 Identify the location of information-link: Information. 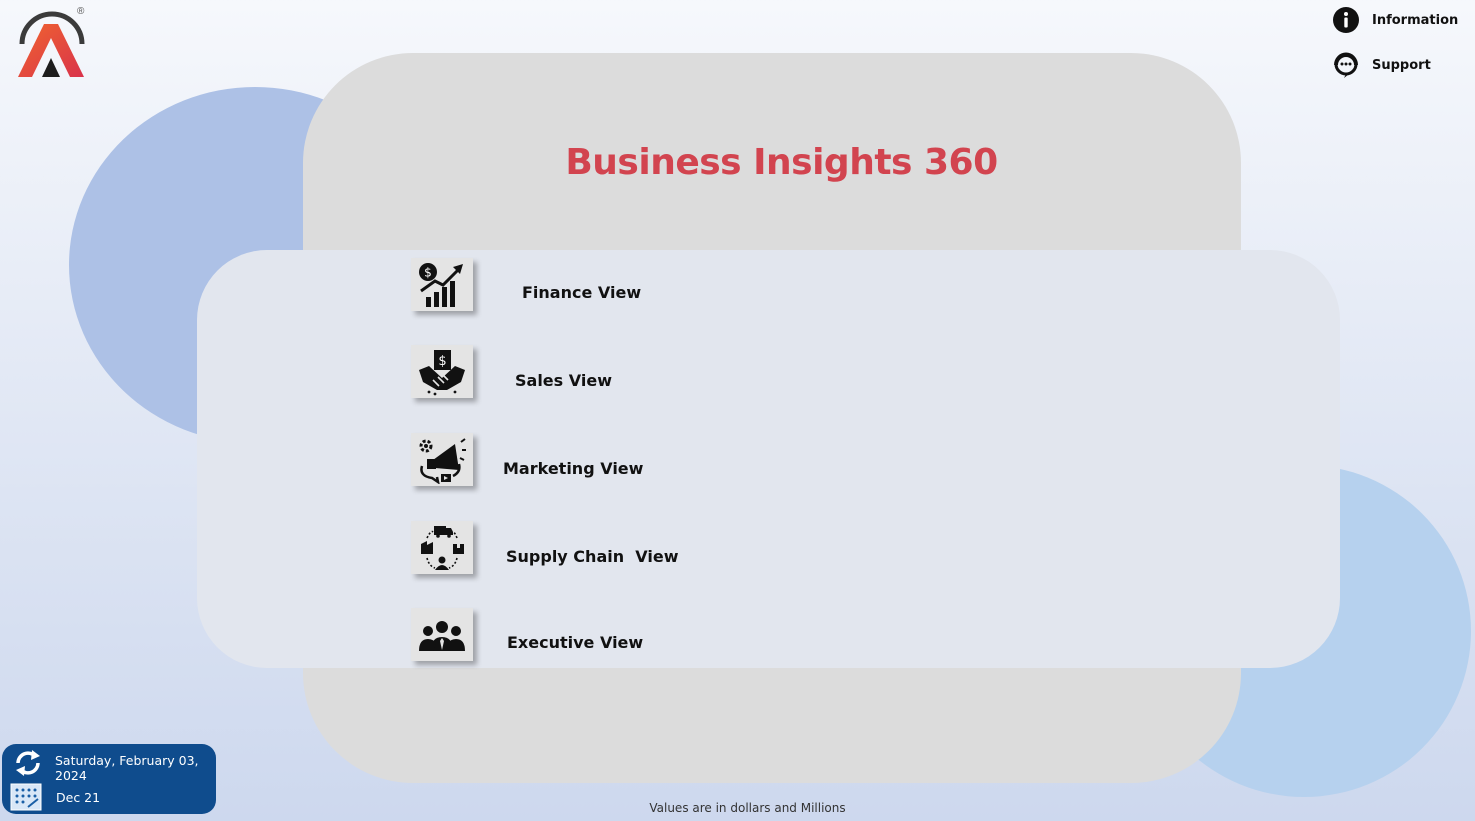
(1395, 20).